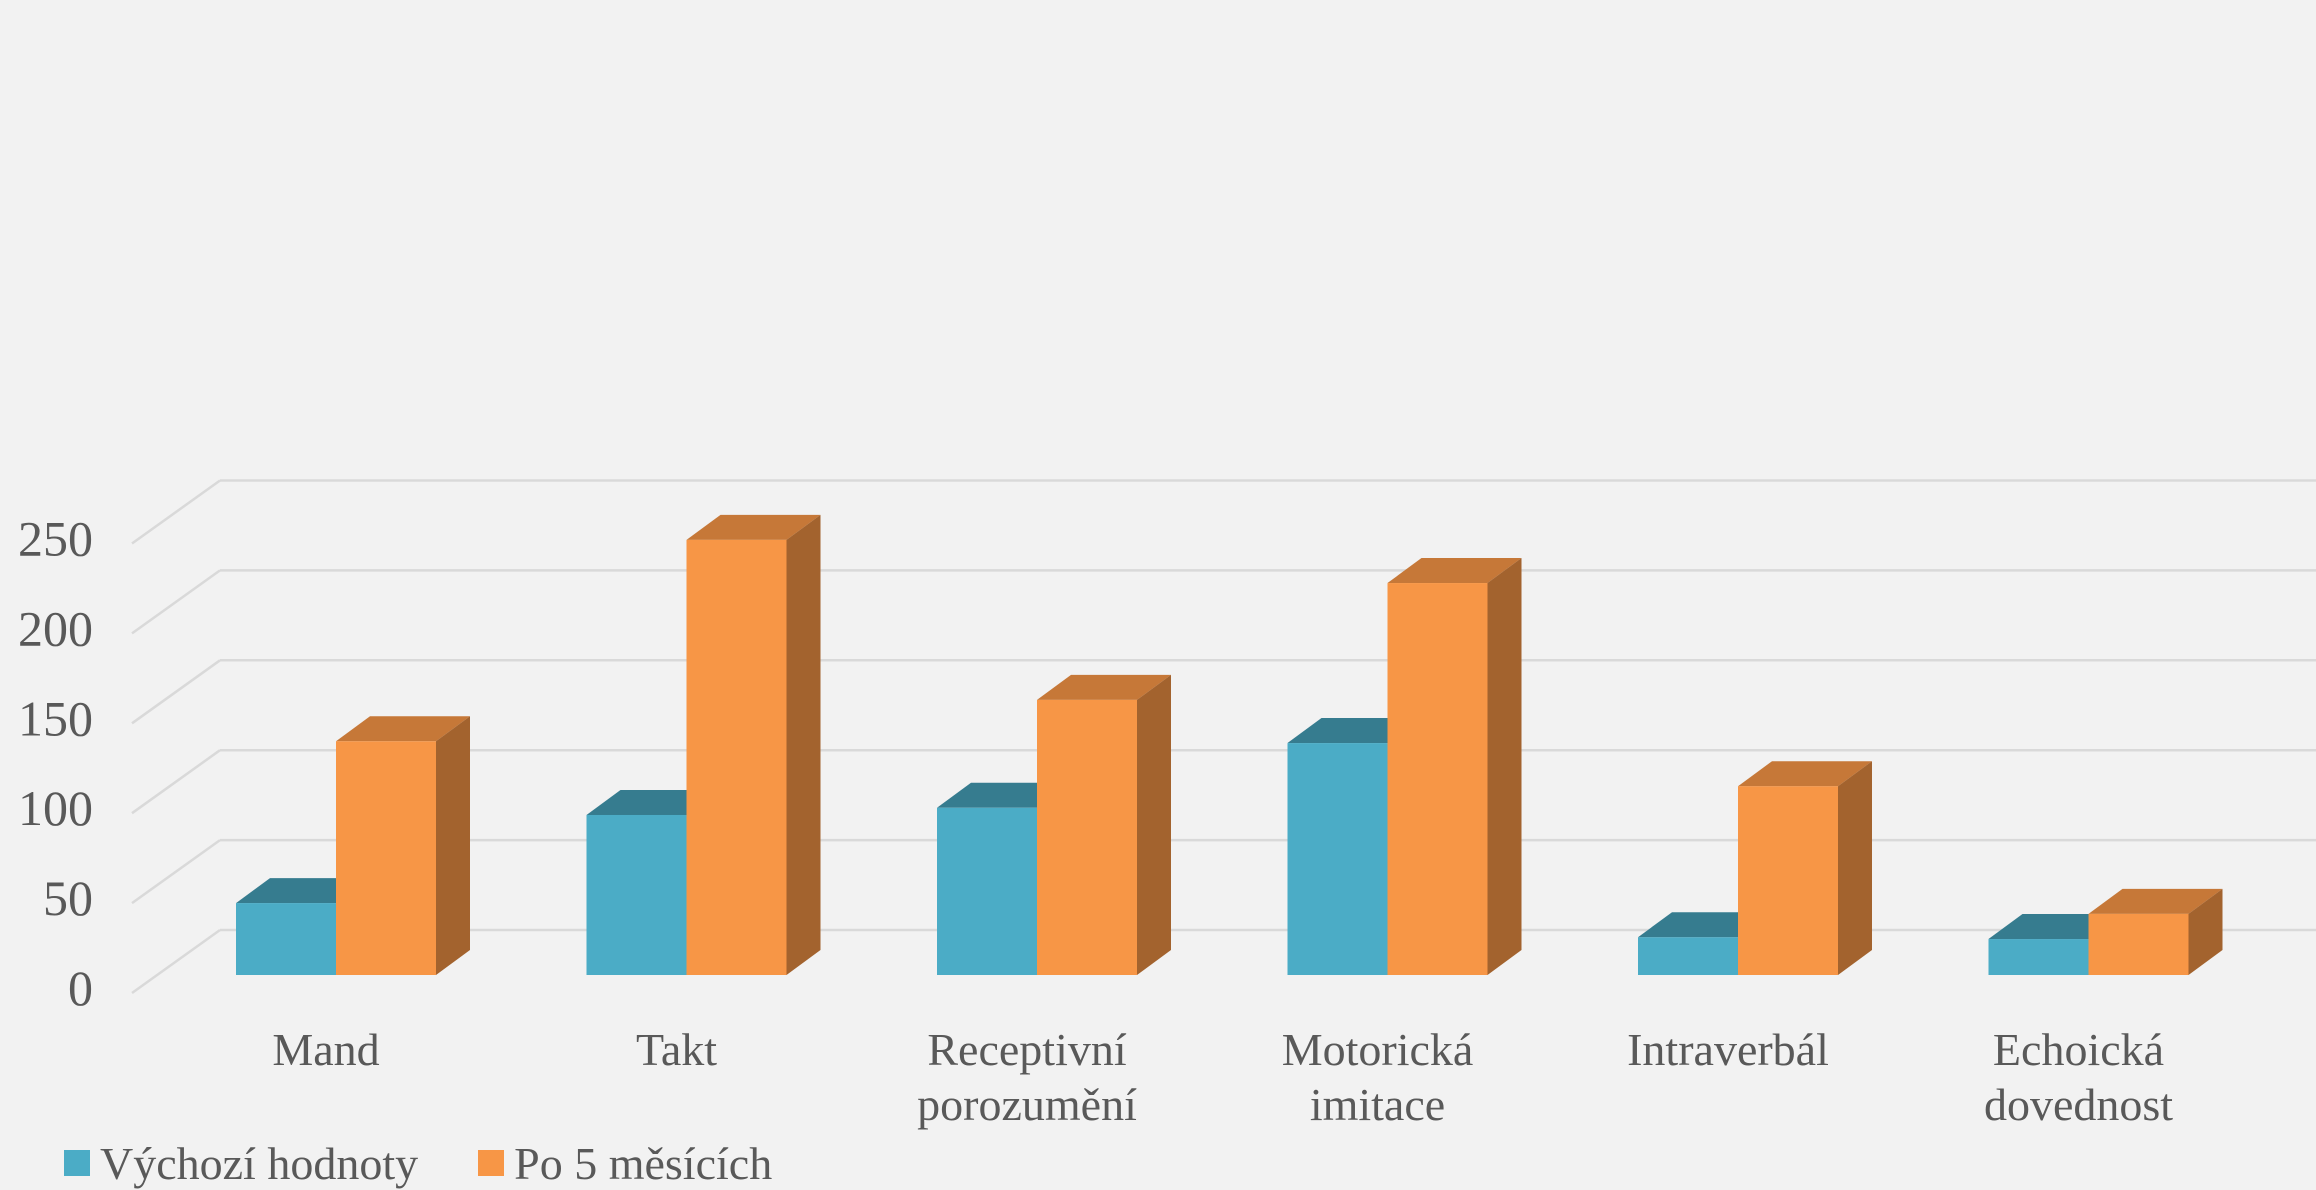 The width and height of the screenshot is (2316, 1190). What do you see at coordinates (55, 628) in the screenshot?
I see `y-tick-label-200: 200` at bounding box center [55, 628].